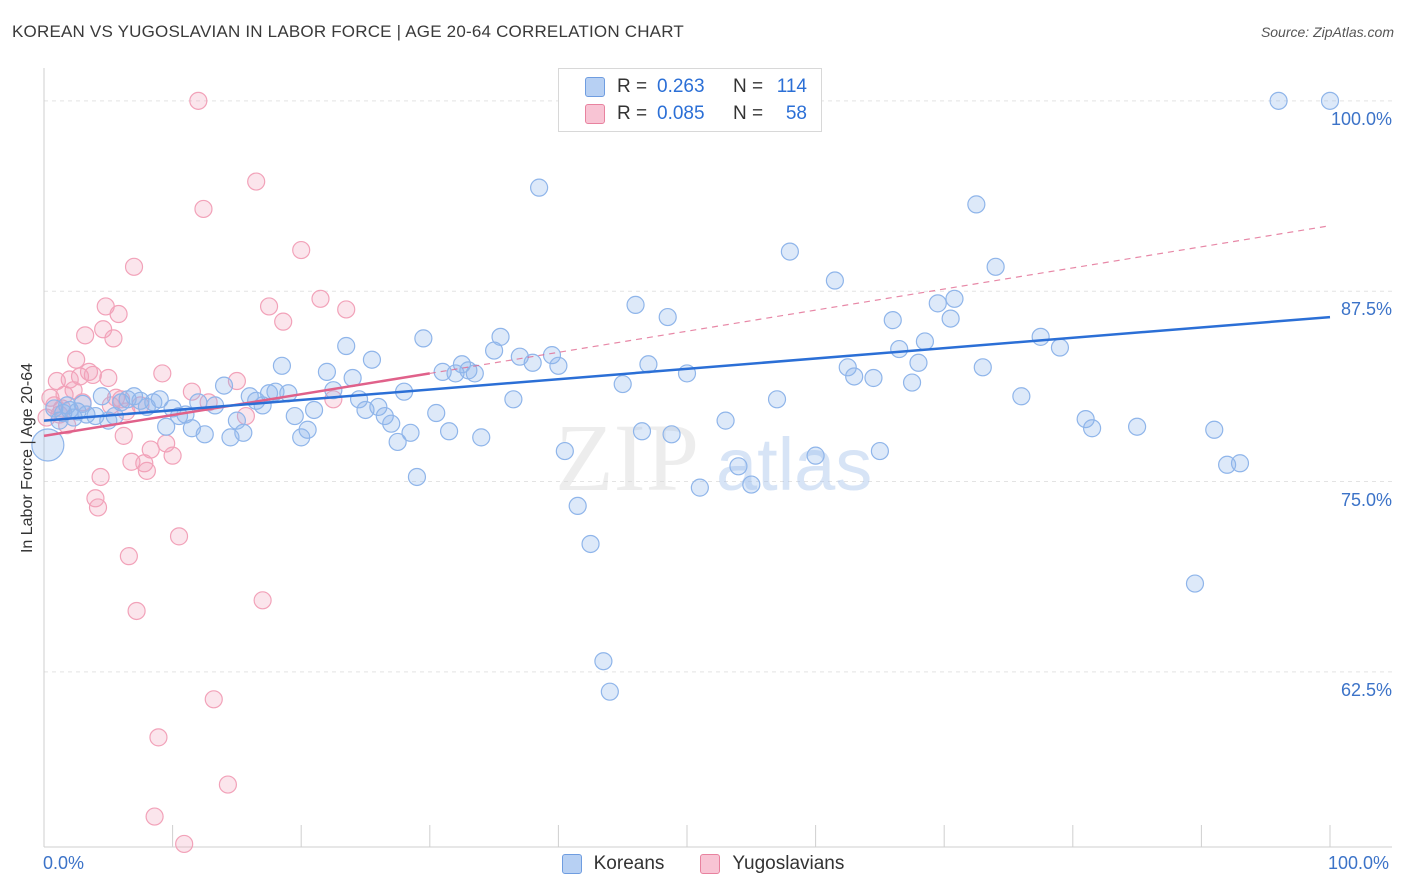  Describe the element at coordinates (713, 457) in the screenshot. I see `watermark: ZIP atlas` at that location.